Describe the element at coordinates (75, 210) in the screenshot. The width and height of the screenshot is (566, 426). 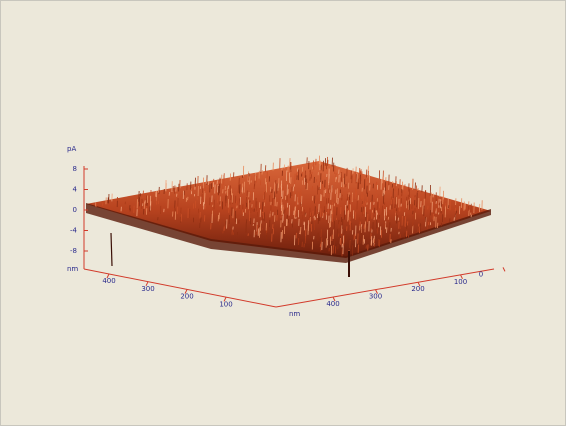
I see `z-tick-label: 0` at that location.